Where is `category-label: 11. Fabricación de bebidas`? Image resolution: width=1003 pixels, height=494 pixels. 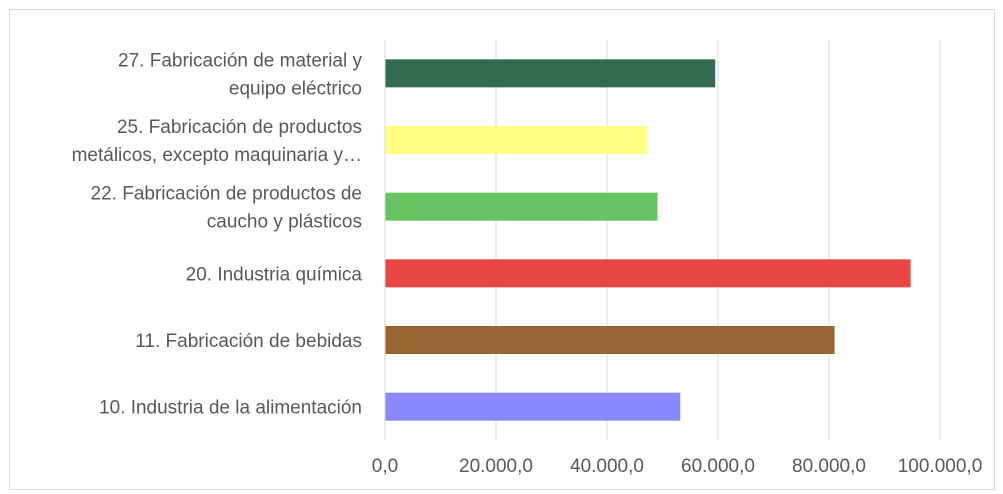 category-label: 11. Fabricación de bebidas is located at coordinates (248, 341).